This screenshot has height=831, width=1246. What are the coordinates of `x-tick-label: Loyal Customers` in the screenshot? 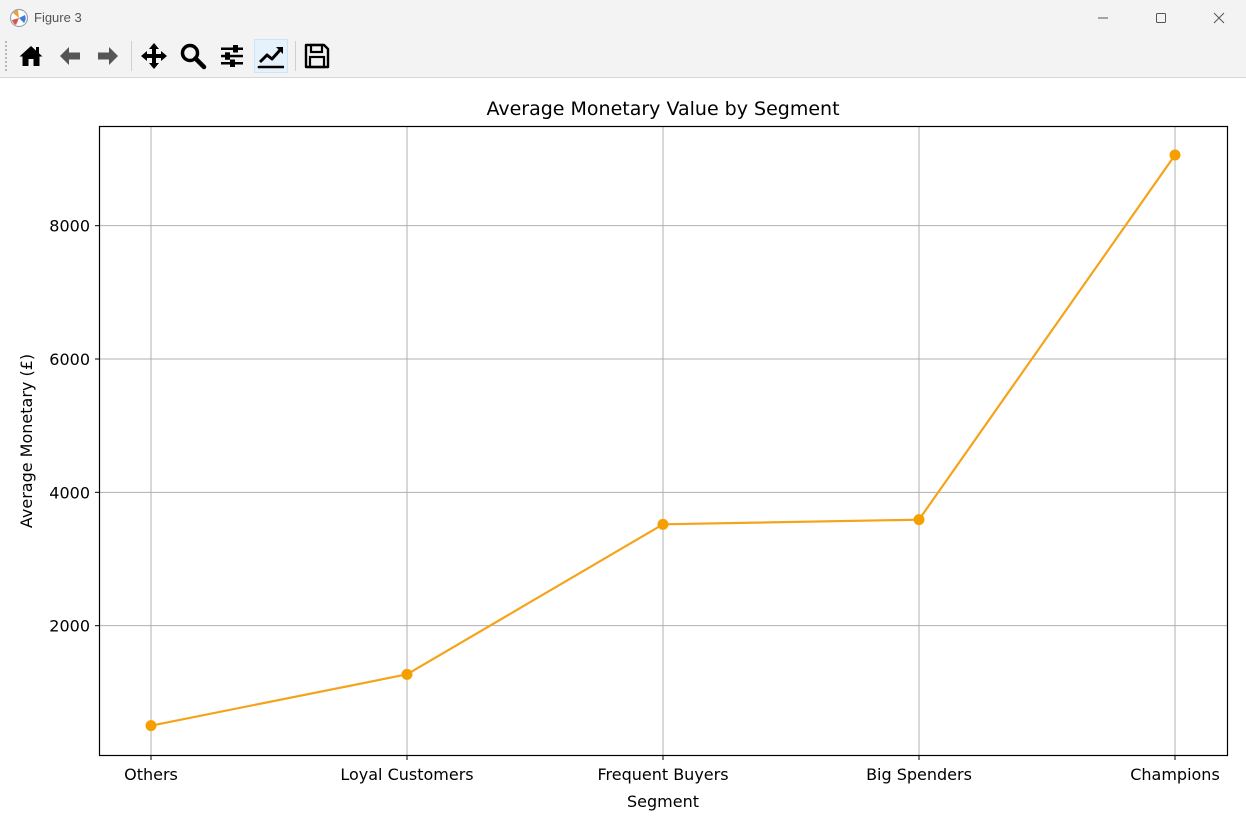 It's located at (406, 774).